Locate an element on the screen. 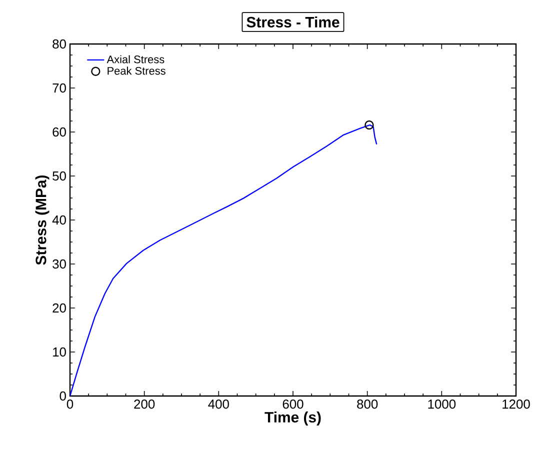 This screenshot has width=542, height=450. y-tick-label: 60 is located at coordinates (59, 132).